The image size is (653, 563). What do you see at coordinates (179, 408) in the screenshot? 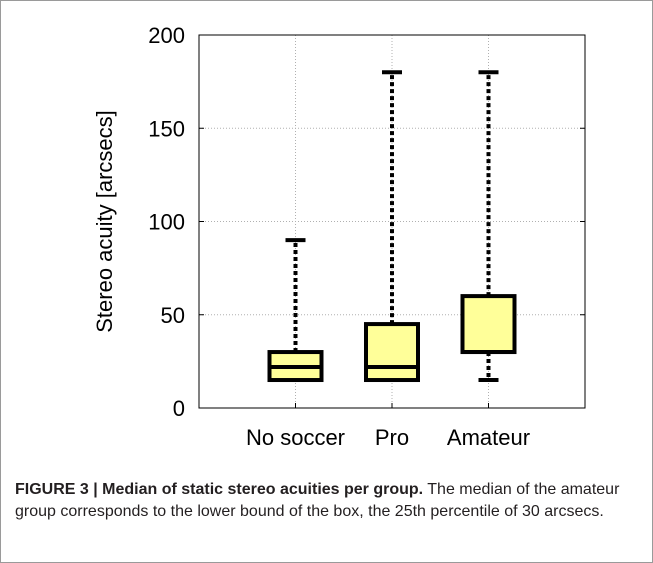
I see `y-tick-label-0: 0` at bounding box center [179, 408].